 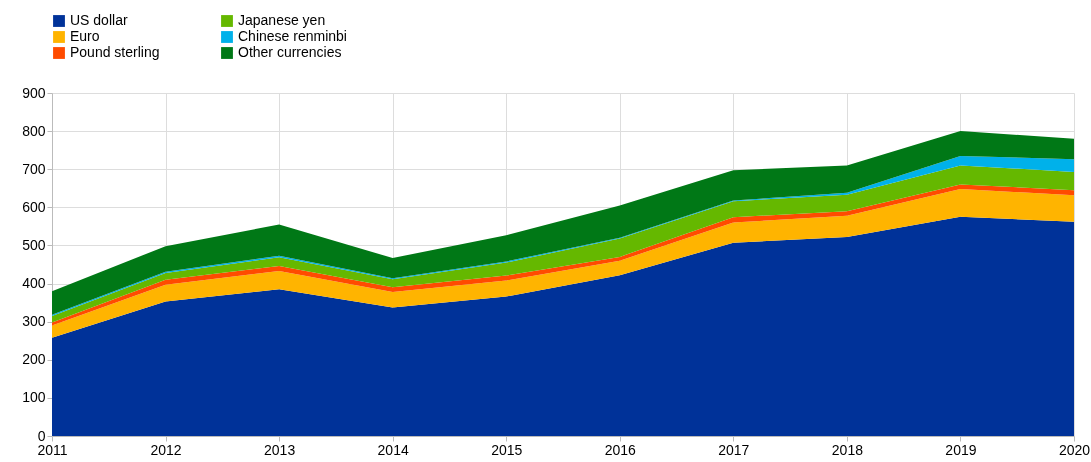 I want to click on legend-label: Pound sterling, so click(x=115, y=52).